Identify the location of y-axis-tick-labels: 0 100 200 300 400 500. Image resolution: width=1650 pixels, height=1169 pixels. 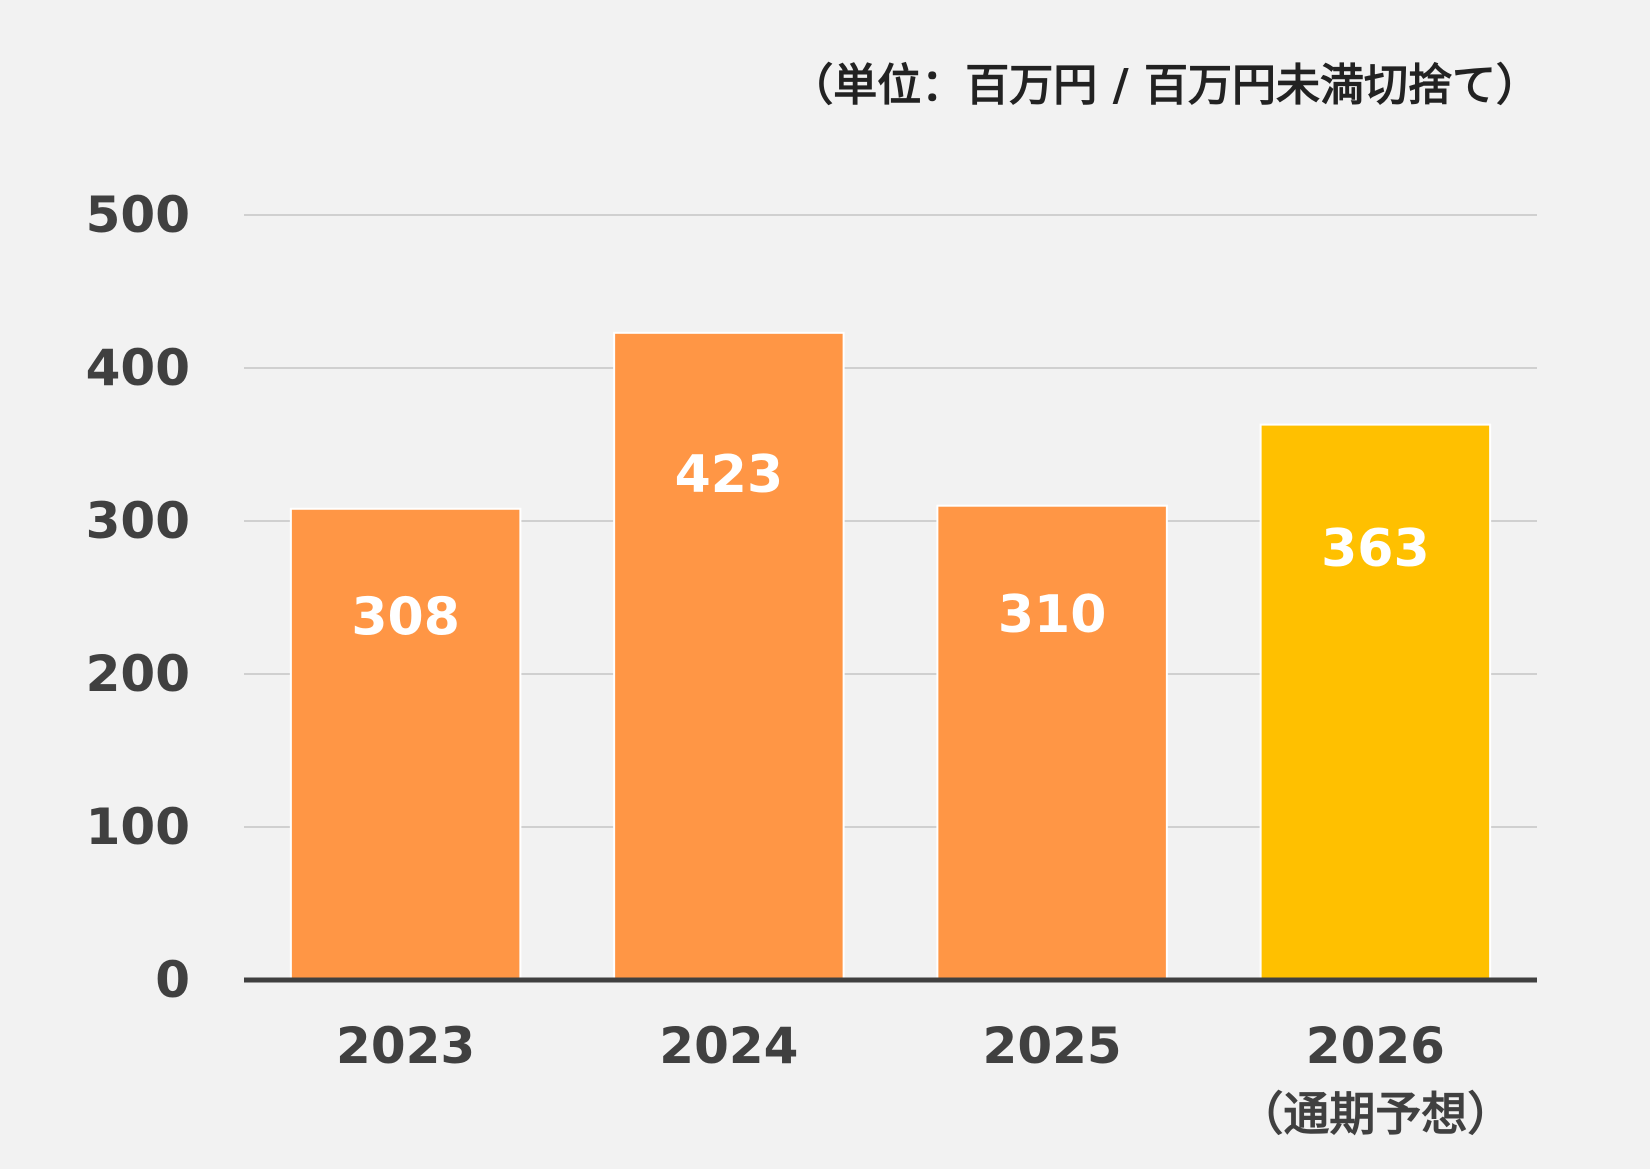
(138, 597).